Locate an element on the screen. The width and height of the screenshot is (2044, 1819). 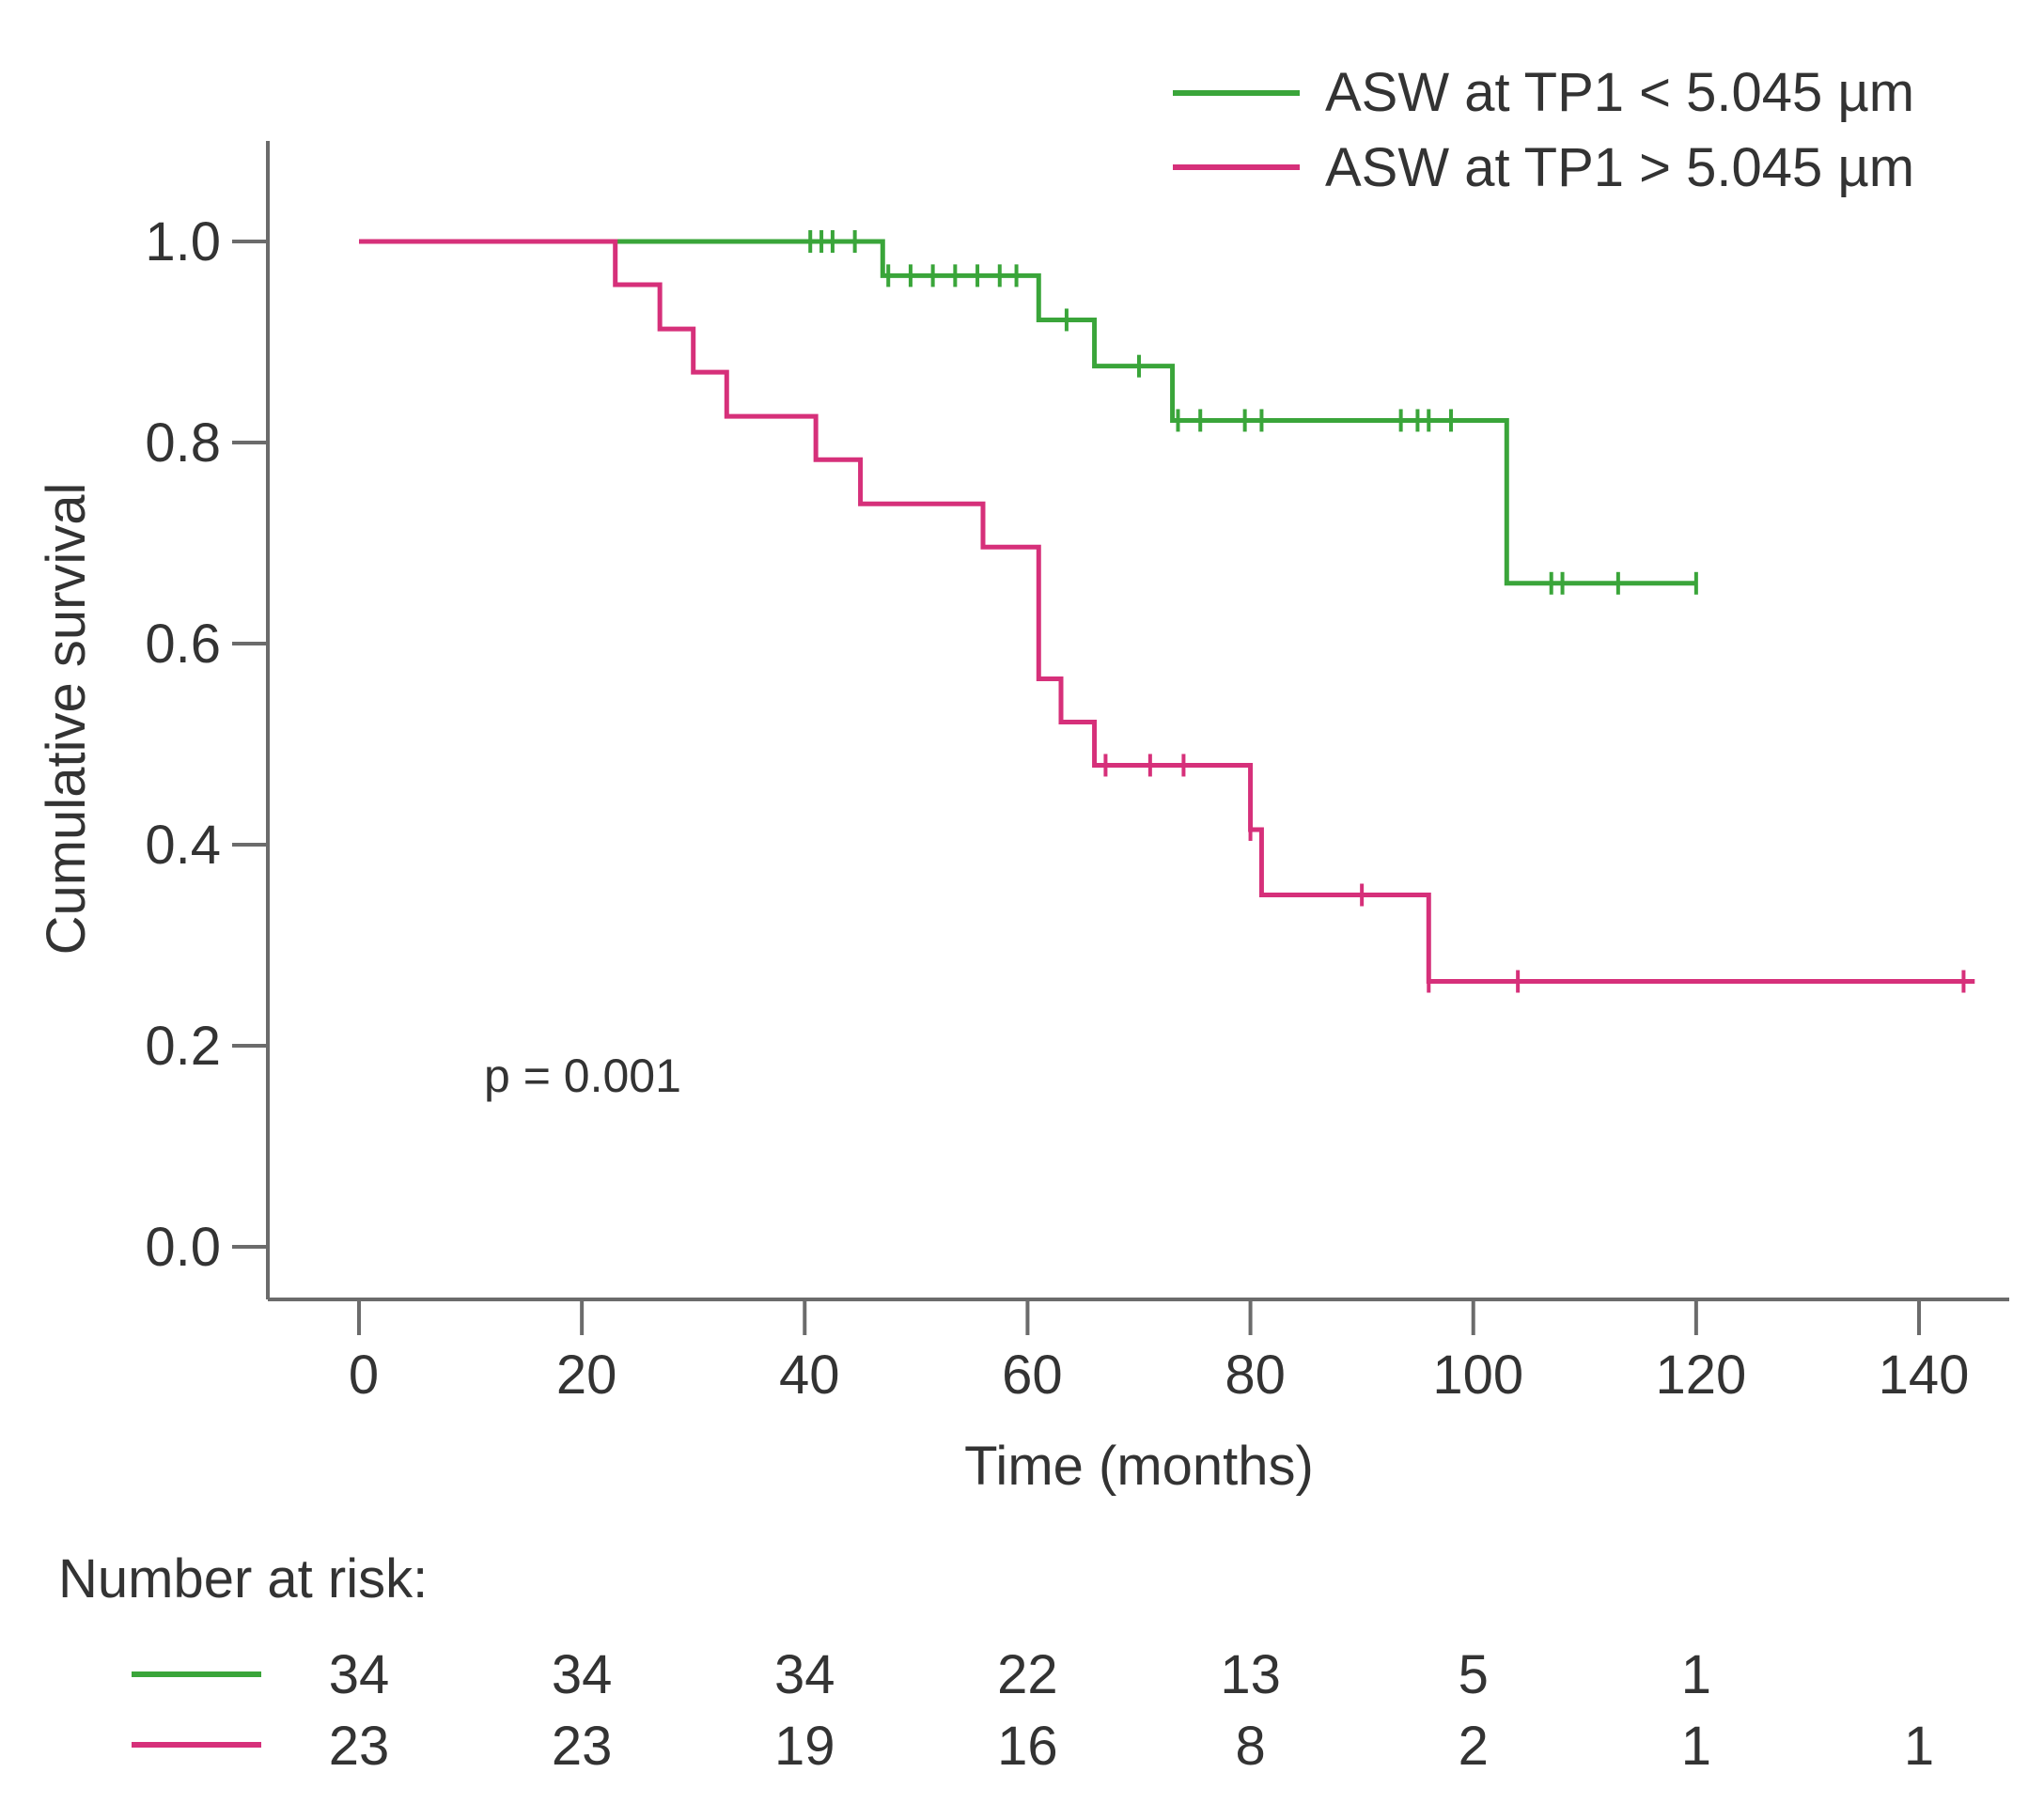
p-value-annotation: p = 0.001 is located at coordinates (582, 1075).